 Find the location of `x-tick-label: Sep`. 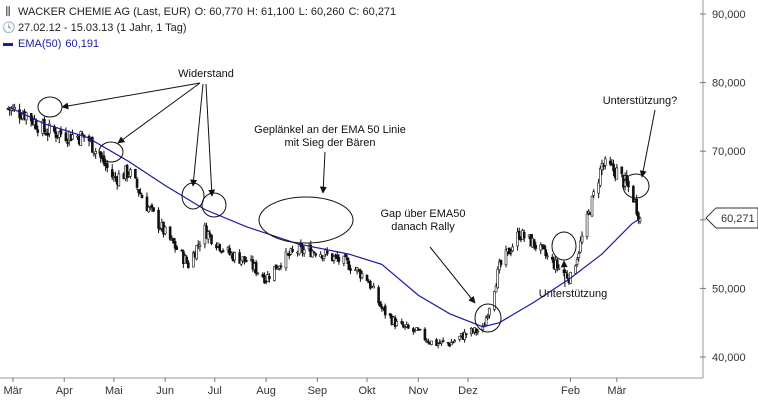

x-tick-label: Sep is located at coordinates (318, 391).